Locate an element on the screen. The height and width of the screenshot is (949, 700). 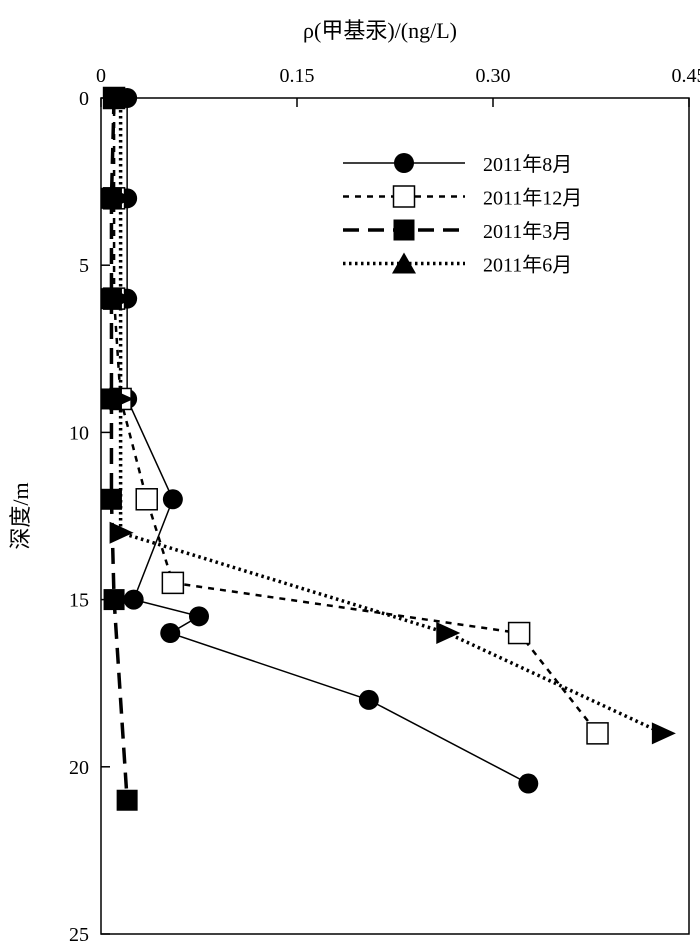
legend: 2011年8月 2011年12月 2011年3月 2011年6月 is located at coordinates (462, 215).